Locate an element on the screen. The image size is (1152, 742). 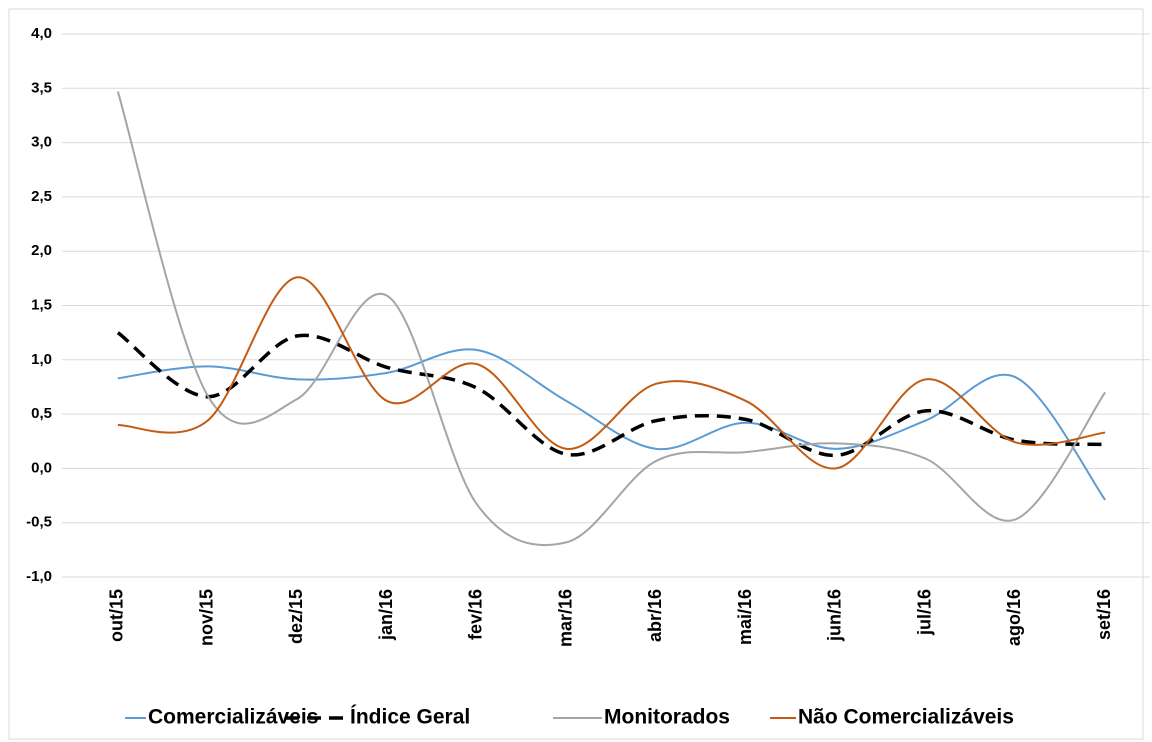
y-tick-label: 0,5 is located at coordinates (41, 413).